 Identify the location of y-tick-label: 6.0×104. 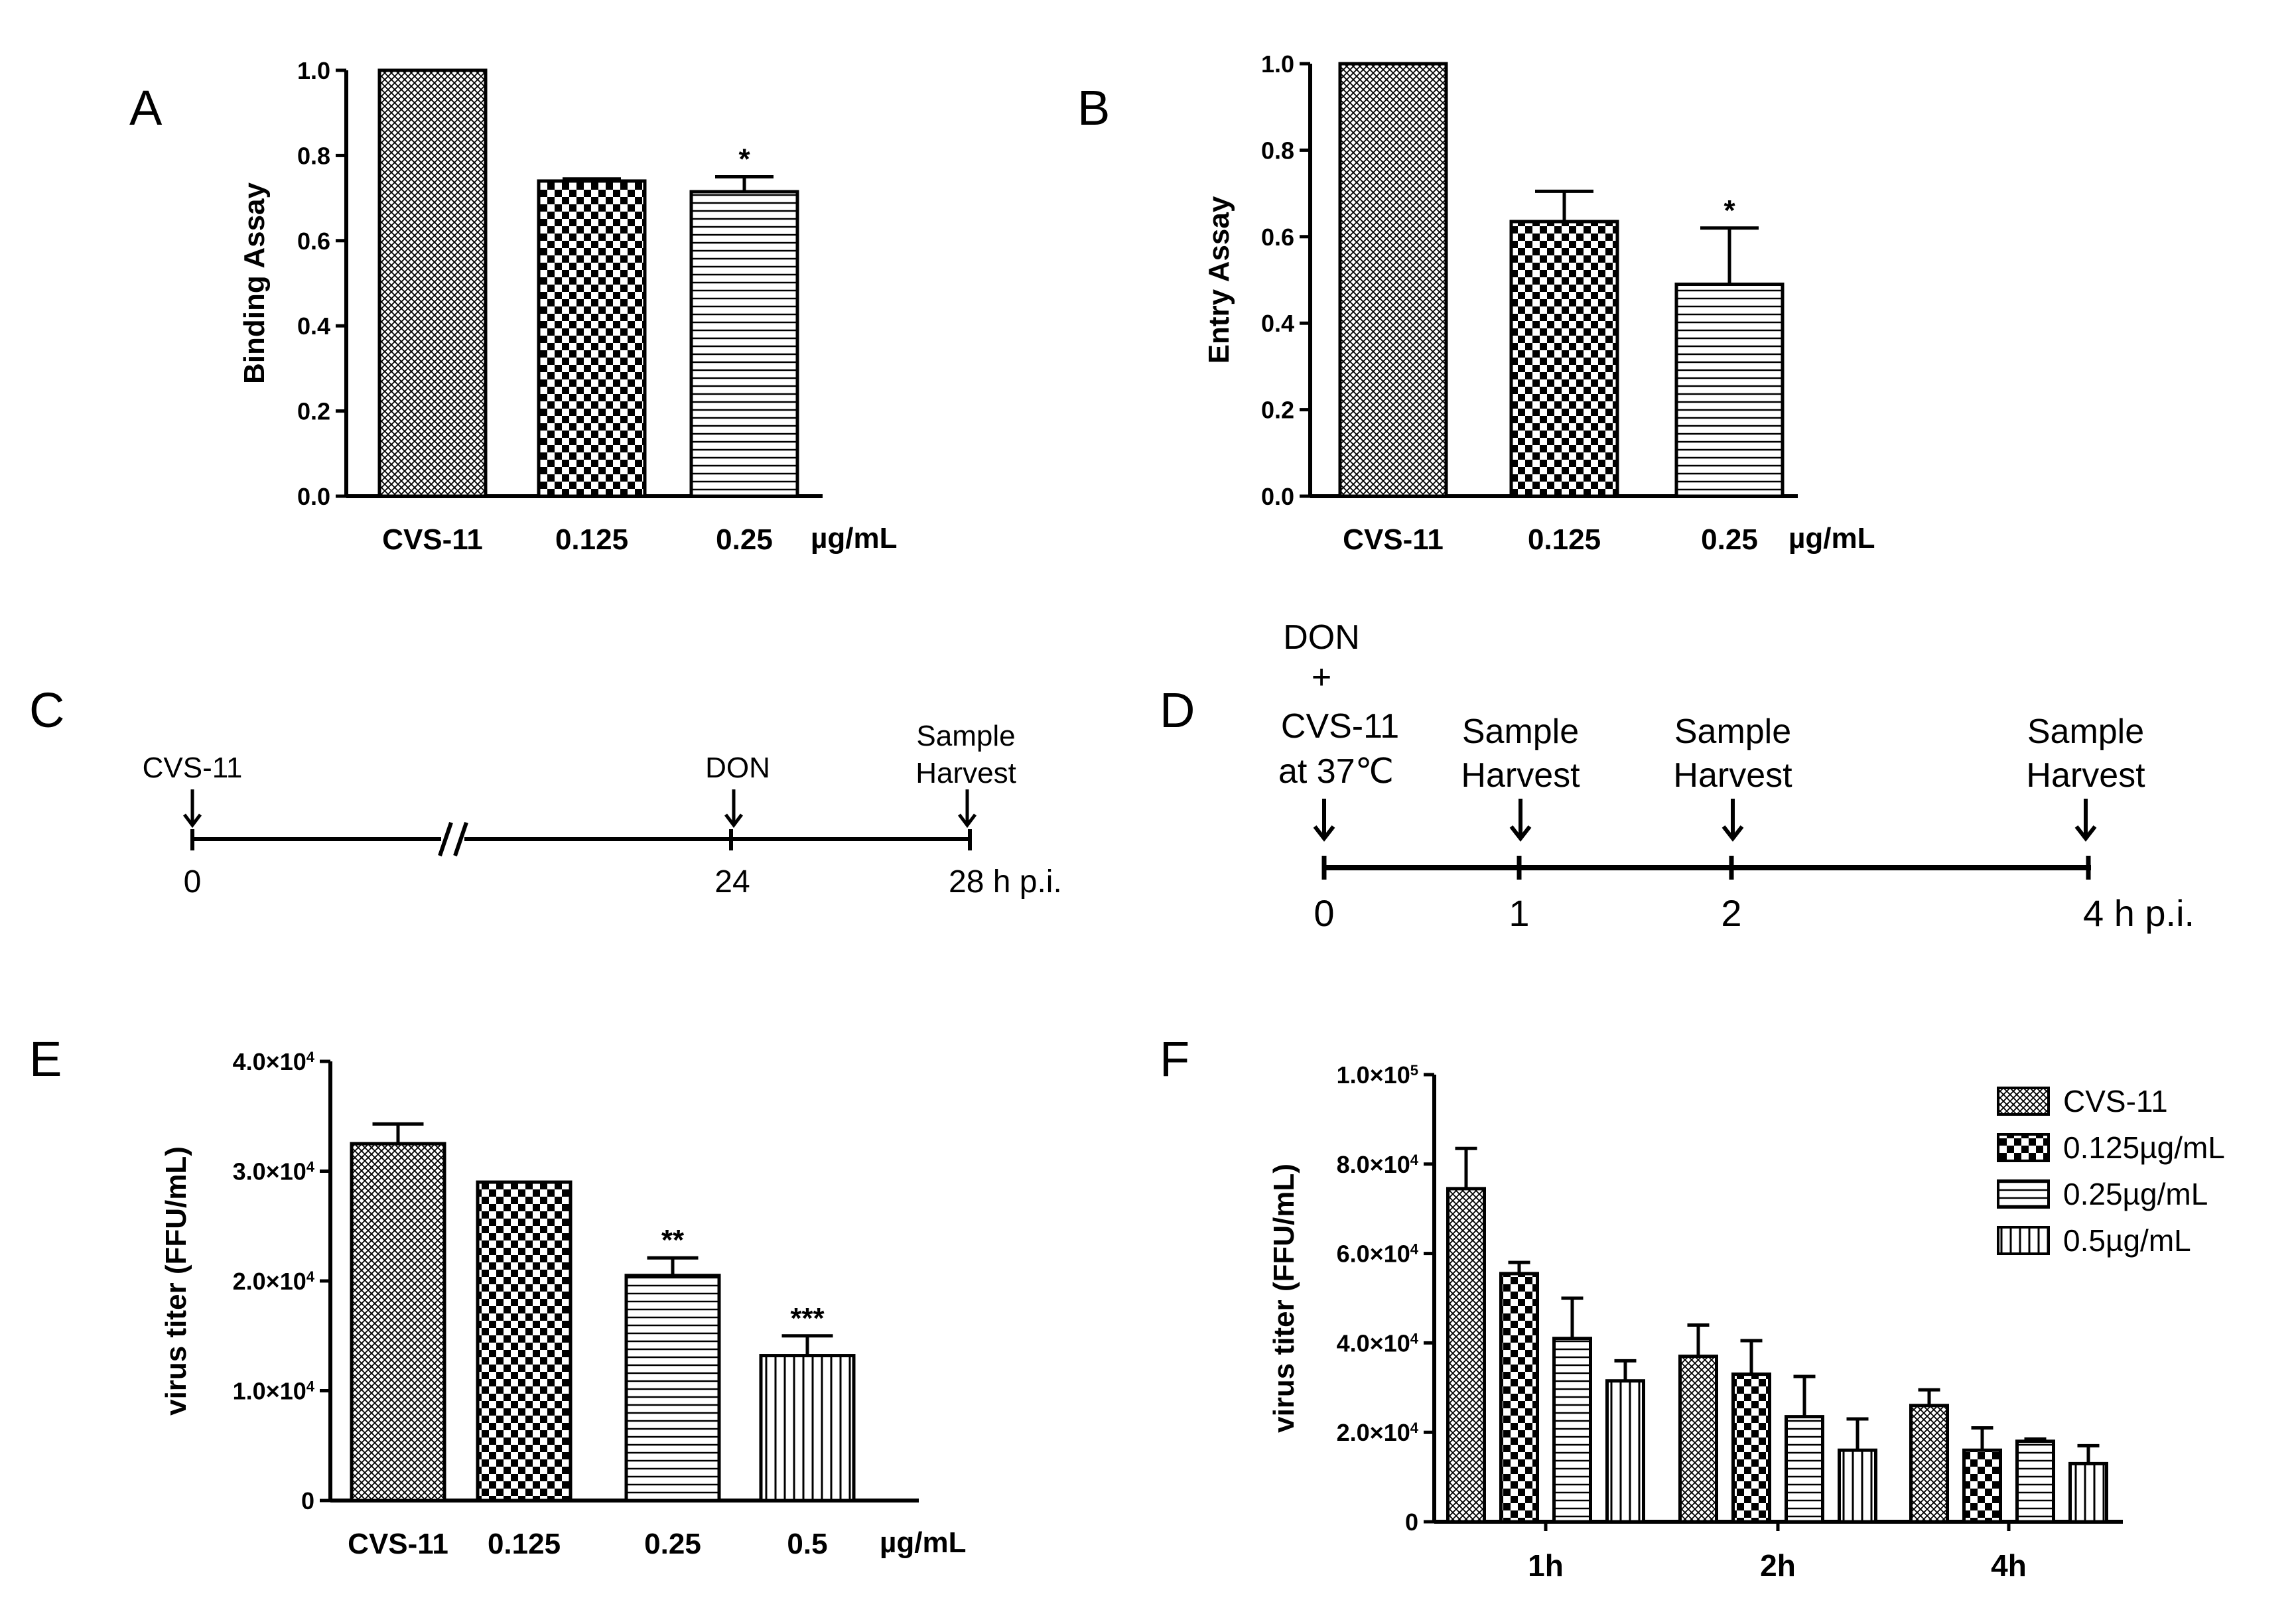
(1378, 1254).